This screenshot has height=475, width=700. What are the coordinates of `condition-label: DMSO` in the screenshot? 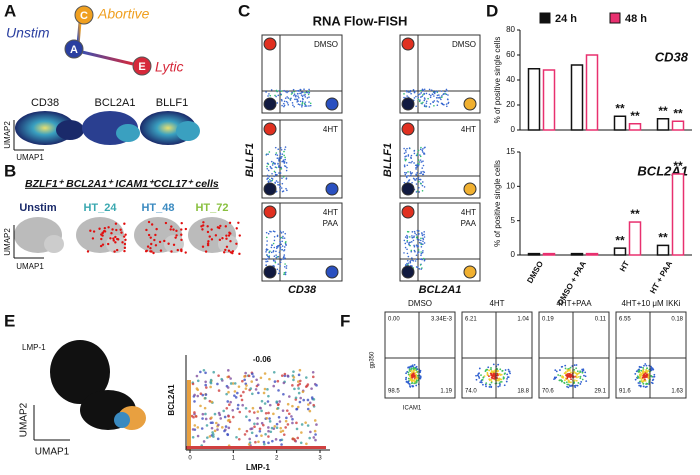 It's located at (326, 44).